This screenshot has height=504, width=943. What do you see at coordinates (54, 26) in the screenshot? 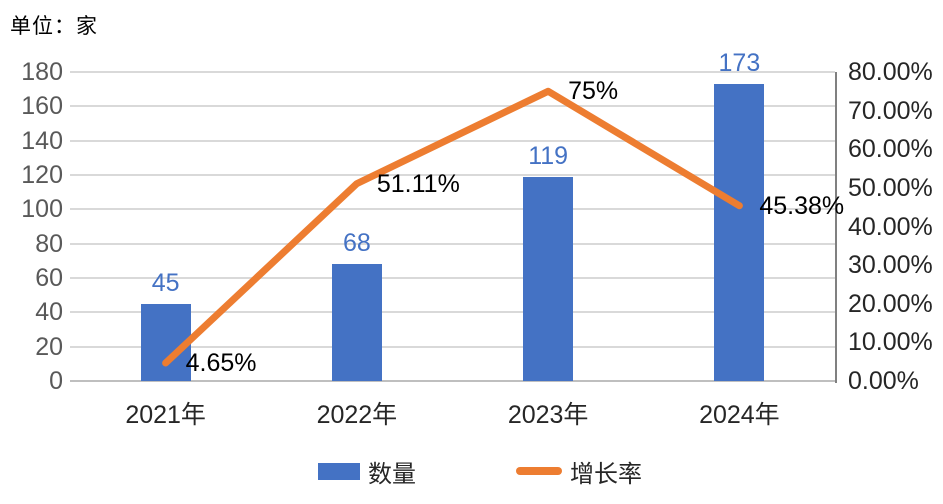
I see `unit-label: 单位：家` at bounding box center [54, 26].